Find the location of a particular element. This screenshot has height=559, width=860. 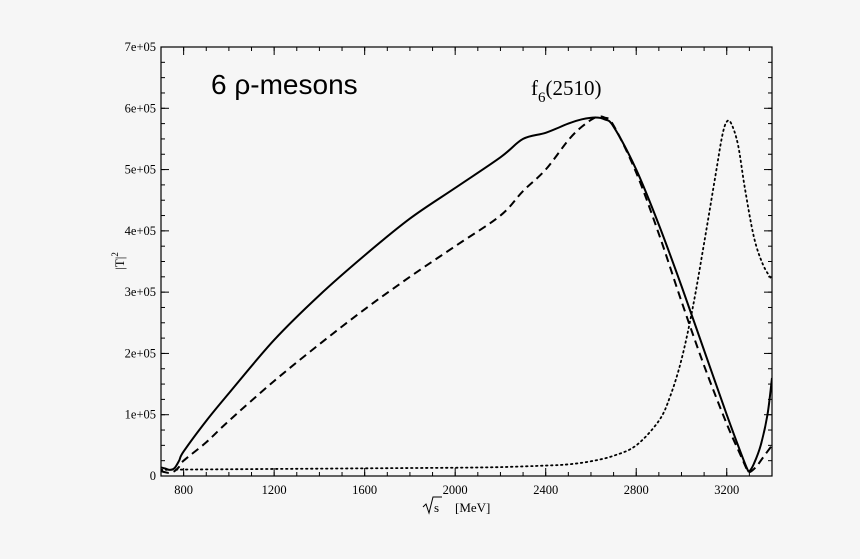

y-axis-label: |T|2 is located at coordinates (118, 261).